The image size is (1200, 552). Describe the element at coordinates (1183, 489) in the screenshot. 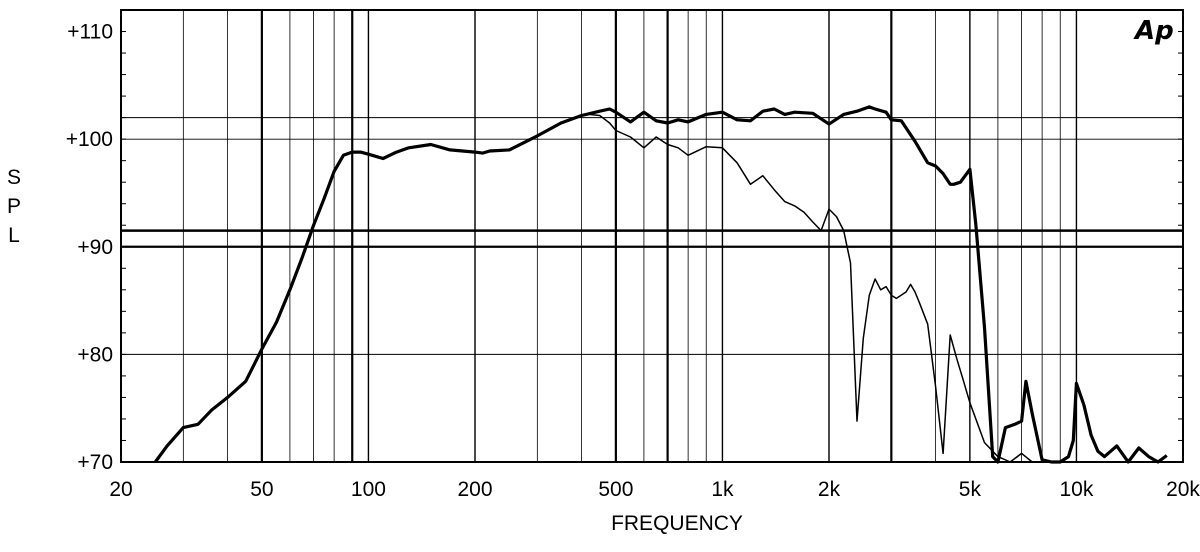

I see `x-tick-label: 20k` at that location.